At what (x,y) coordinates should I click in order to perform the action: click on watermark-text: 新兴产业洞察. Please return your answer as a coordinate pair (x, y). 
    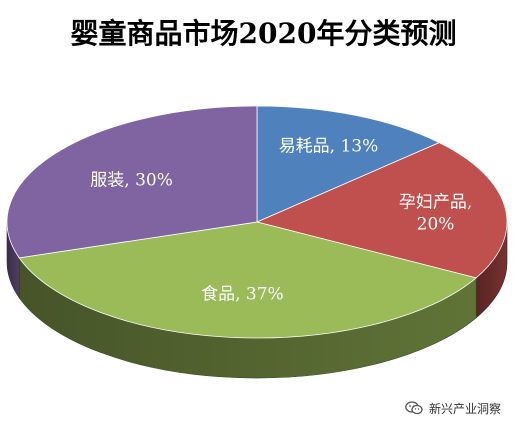
    Looking at the image, I should click on (465, 408).